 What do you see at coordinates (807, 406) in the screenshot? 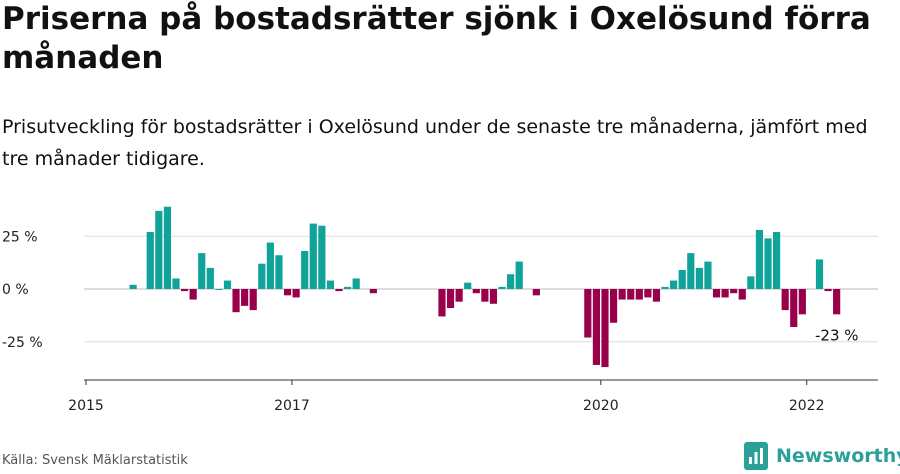
I see `x-tick-label: 2022` at bounding box center [807, 406].